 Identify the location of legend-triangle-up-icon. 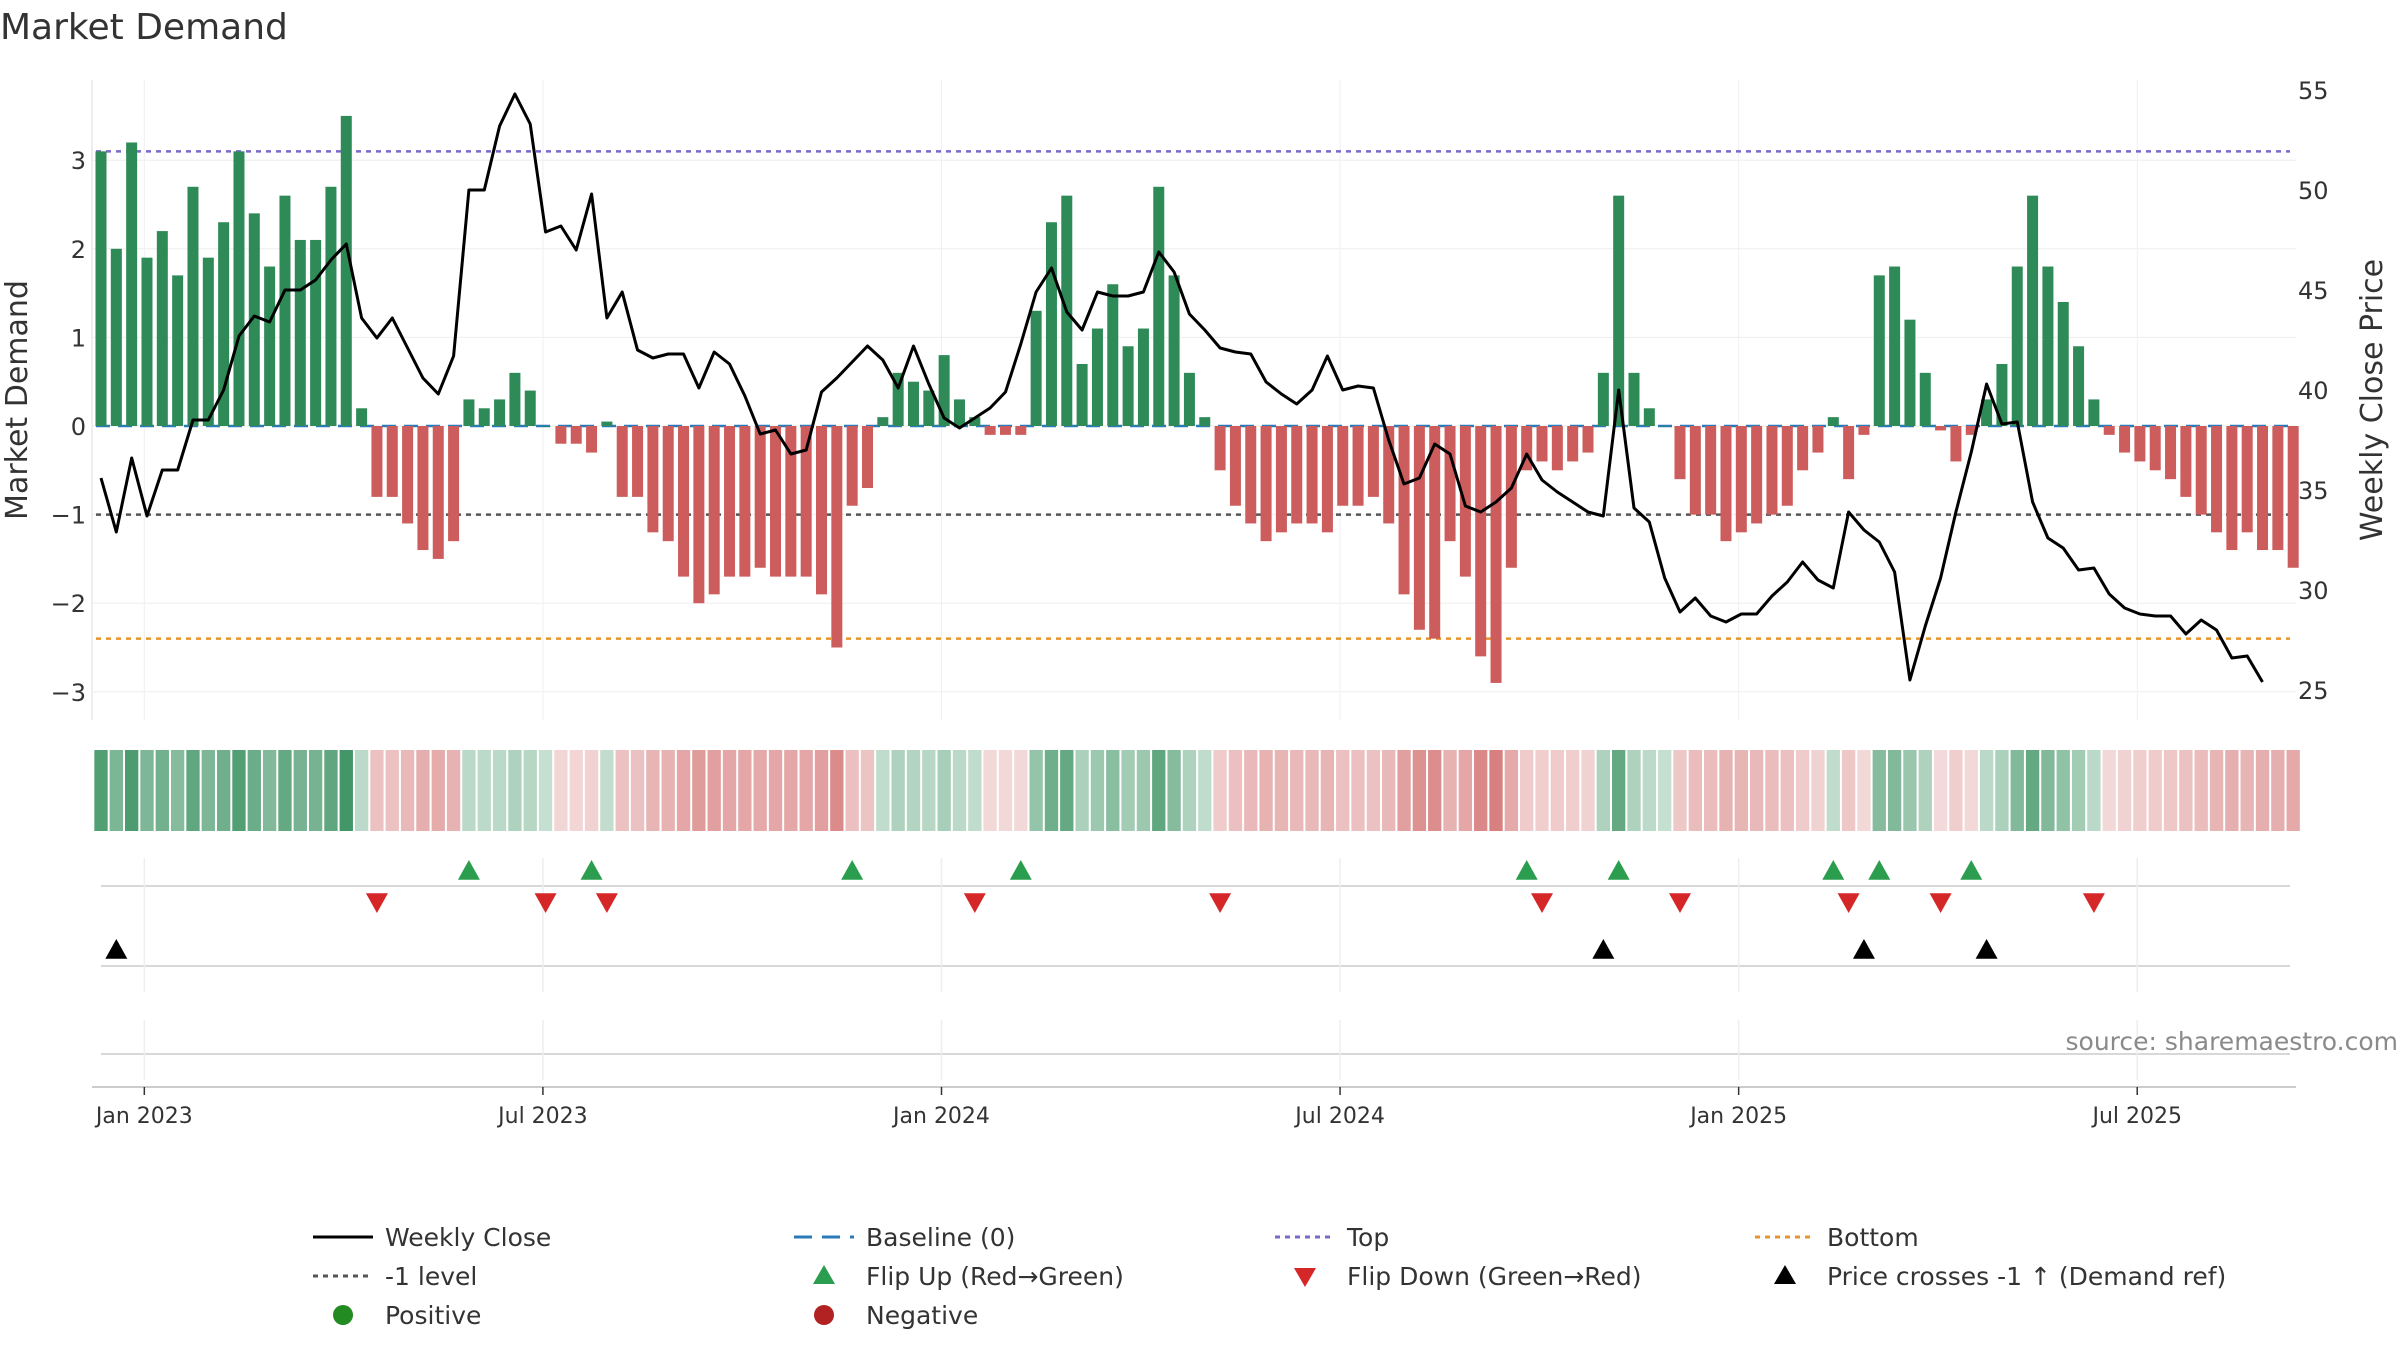
(1785, 1274).